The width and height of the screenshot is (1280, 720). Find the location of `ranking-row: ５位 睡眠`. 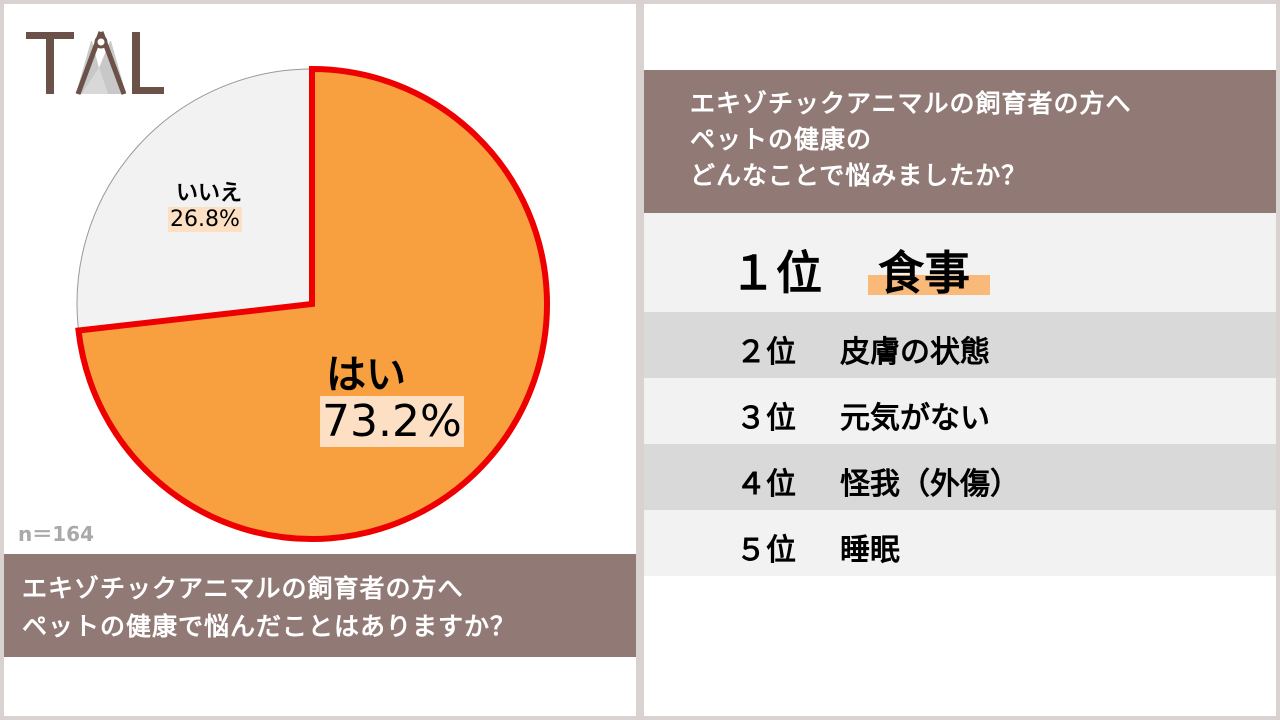

ranking-row: ５位 睡眠 is located at coordinates (960, 543).